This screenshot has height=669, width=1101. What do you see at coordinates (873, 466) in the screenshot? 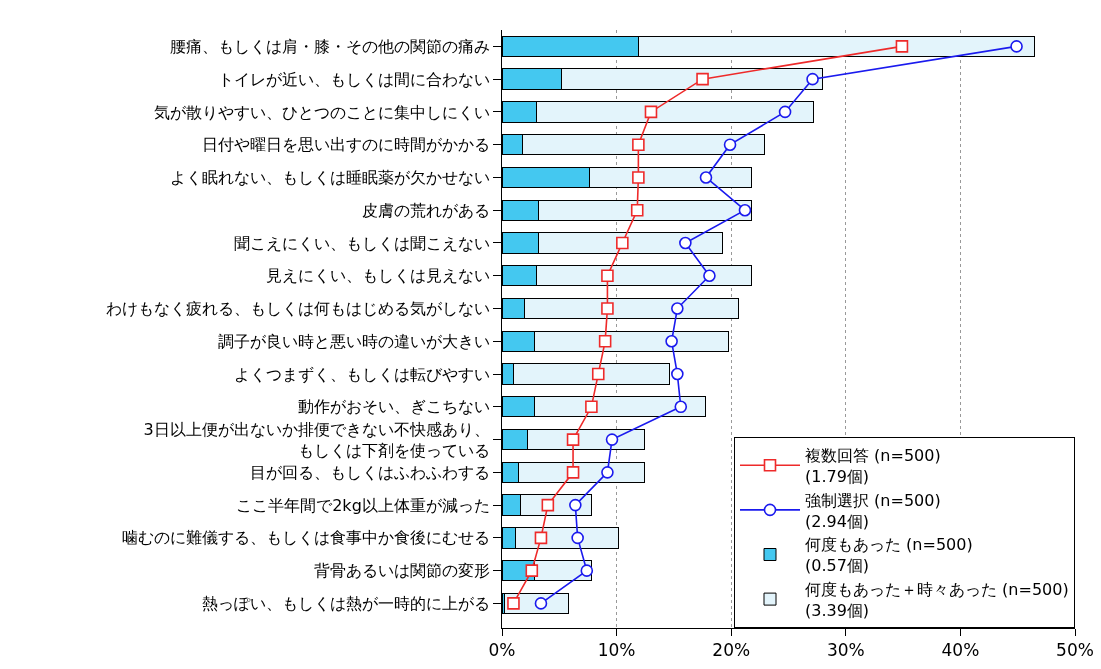
I see `legend-label: 複数回答 (n=500) (1.79個)` at bounding box center [873, 466].